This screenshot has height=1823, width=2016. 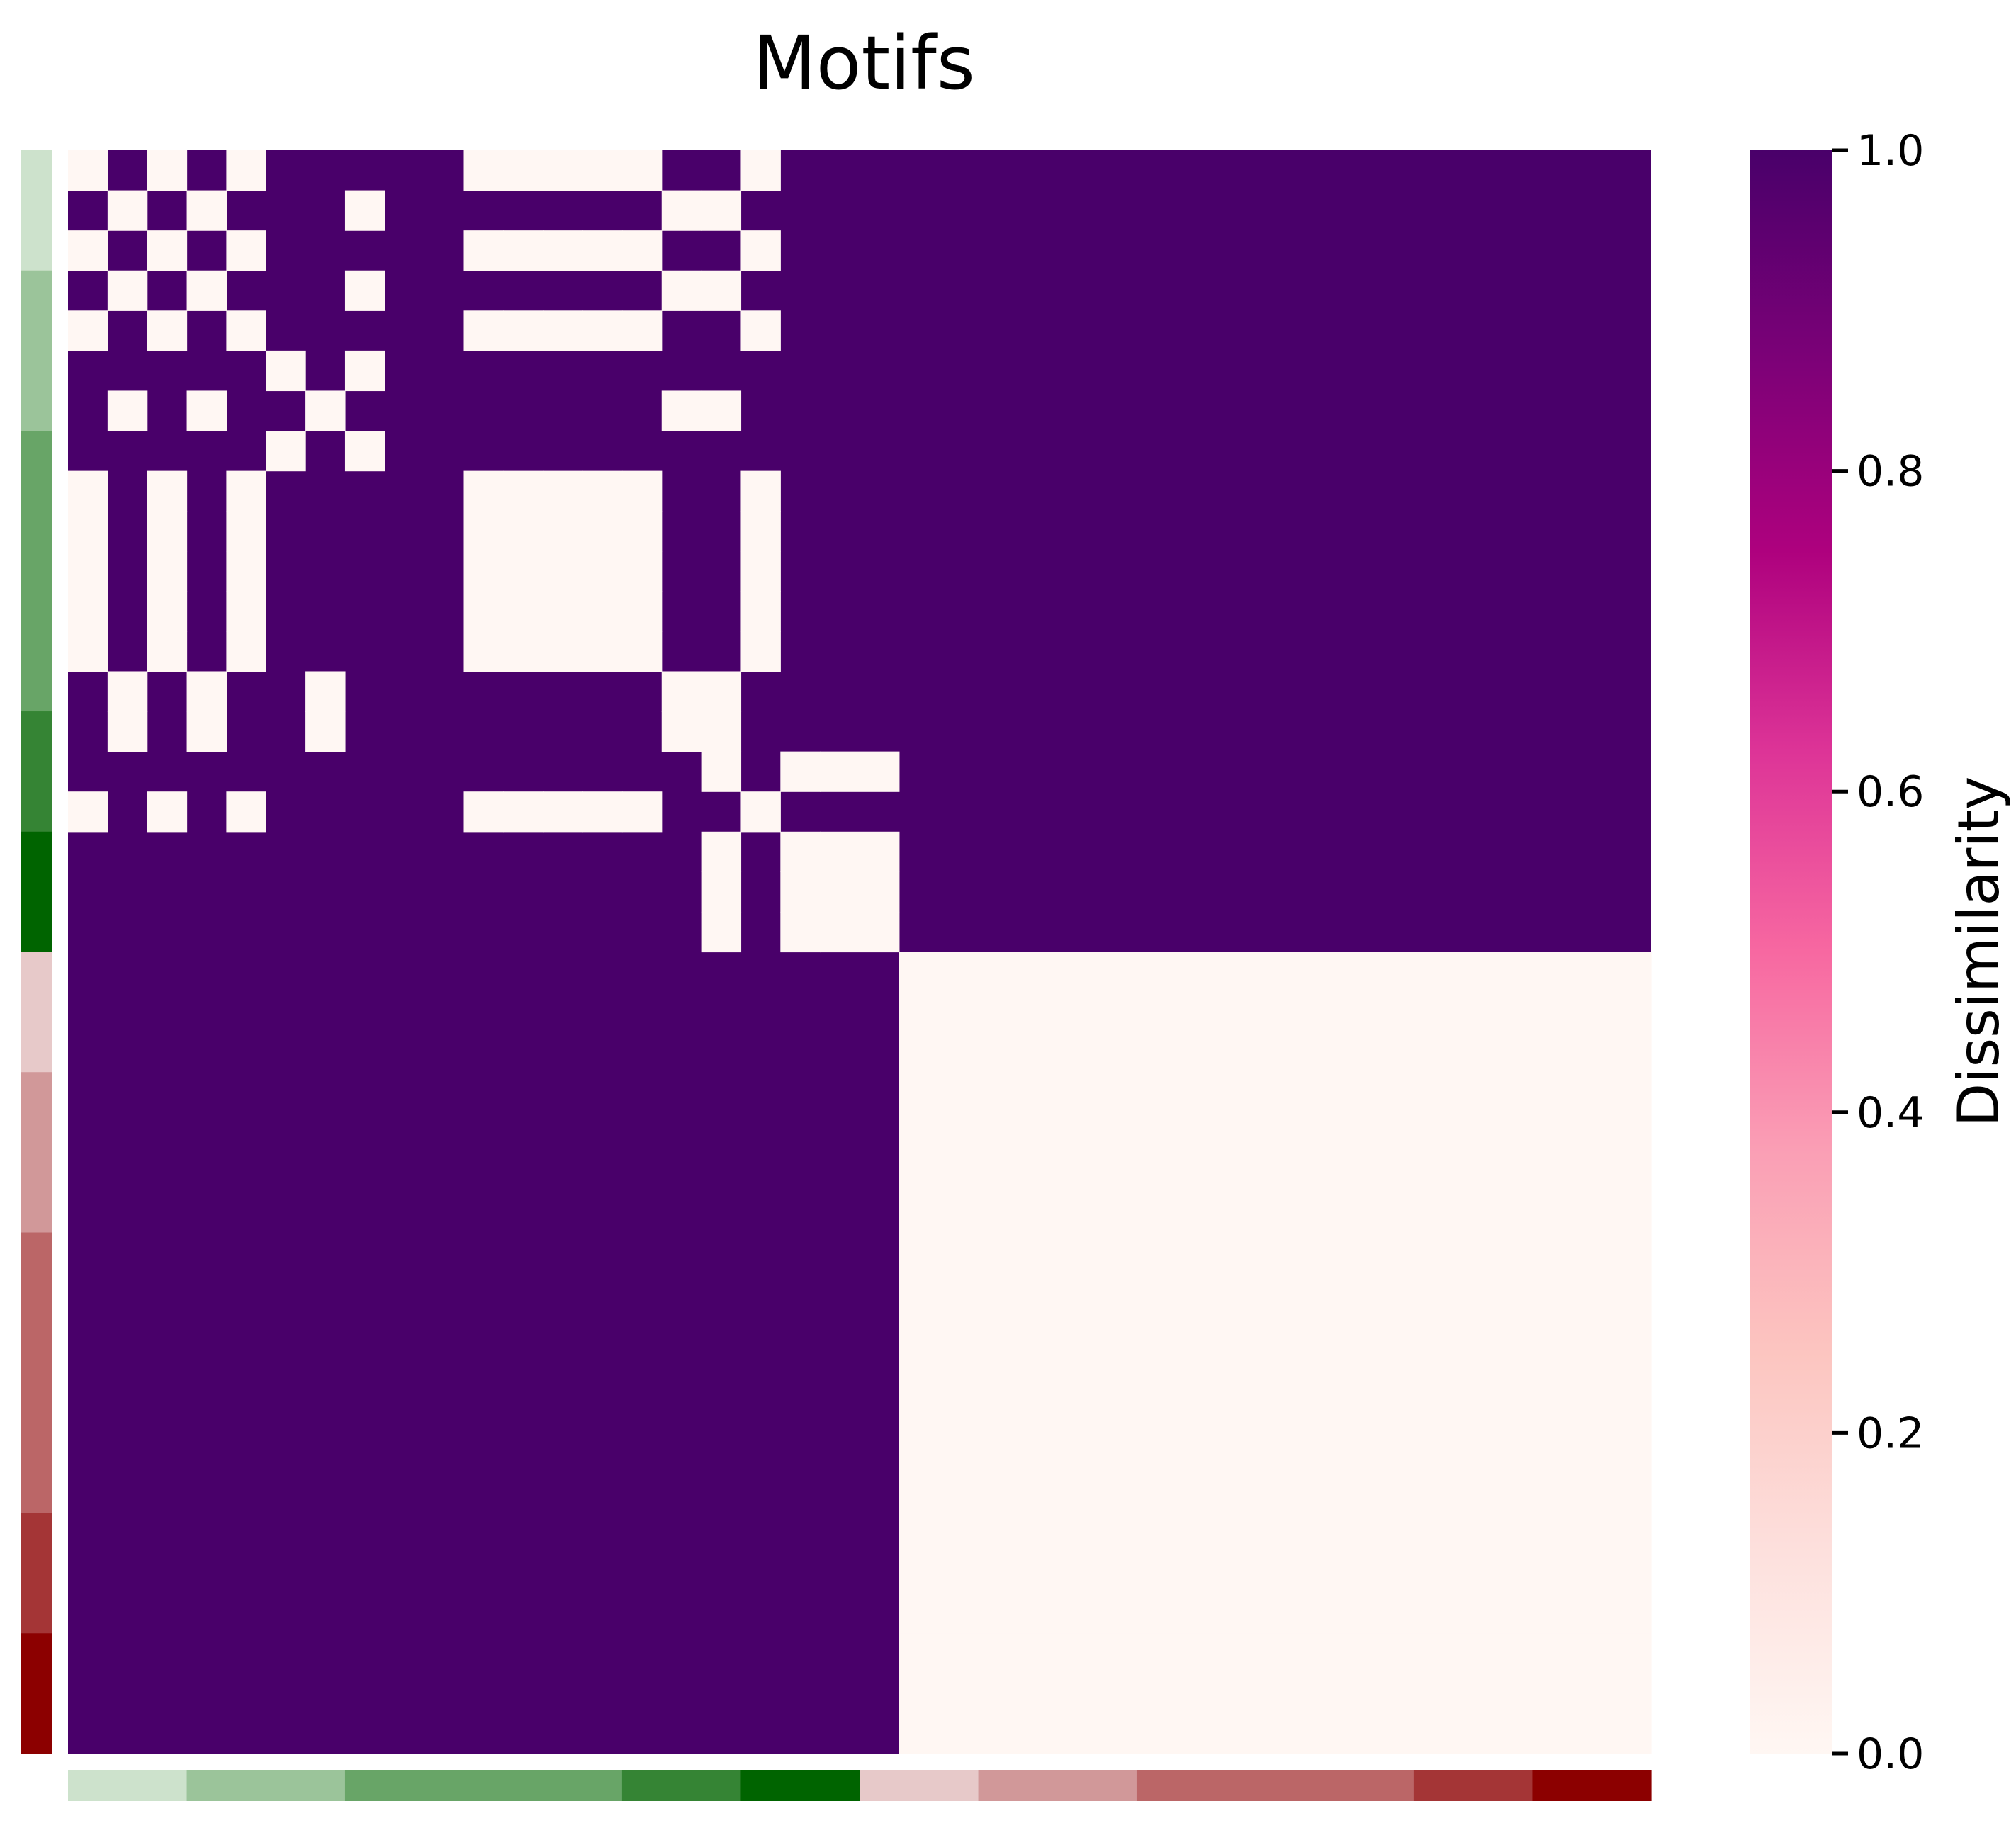 I want to click on colorbar-tick-label: 0.4, so click(x=1890, y=1113).